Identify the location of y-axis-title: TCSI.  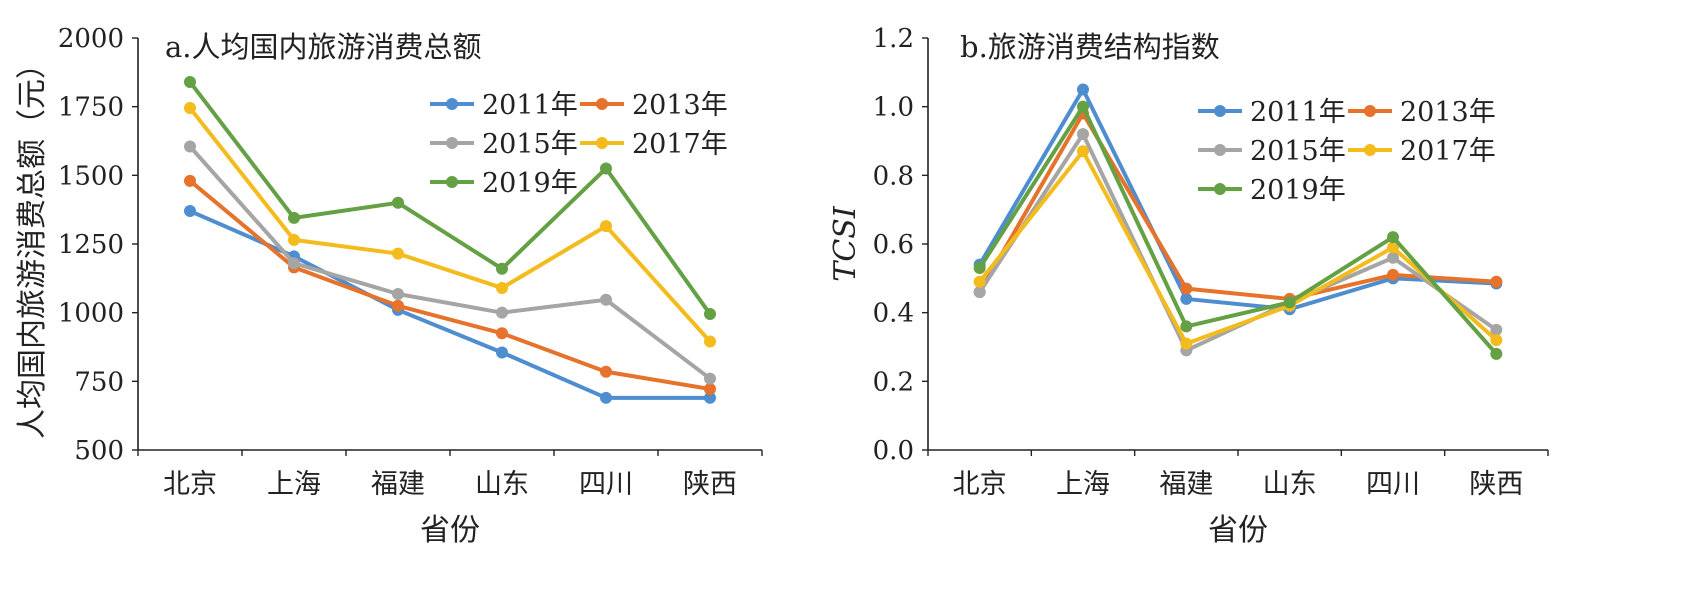
(845, 243).